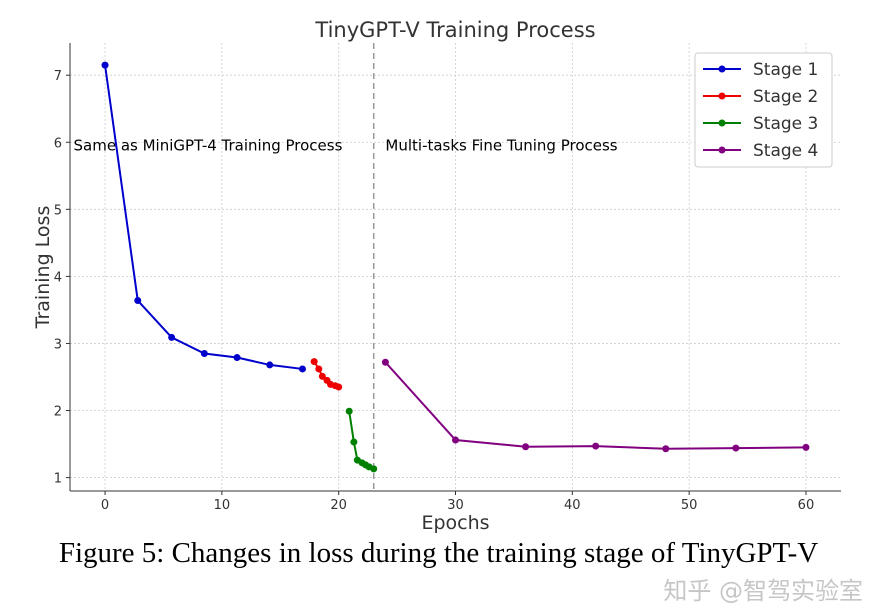 This screenshot has height=610, width=877. What do you see at coordinates (338, 505) in the screenshot?
I see `x-tick-label: 20` at bounding box center [338, 505].